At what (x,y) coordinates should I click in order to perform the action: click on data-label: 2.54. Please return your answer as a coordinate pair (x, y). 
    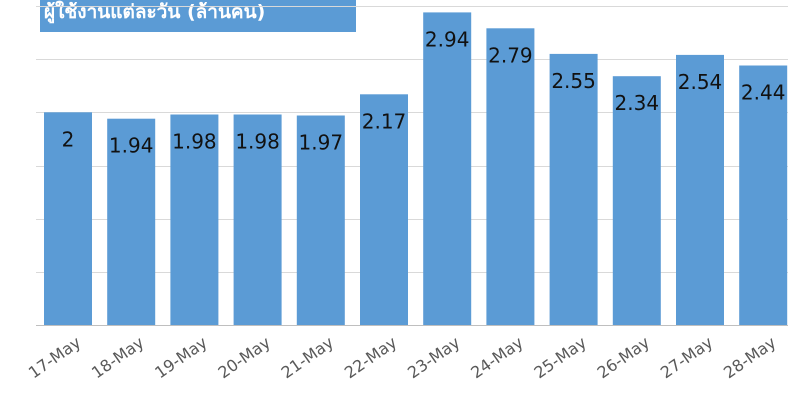
    Looking at the image, I should click on (700, 82).